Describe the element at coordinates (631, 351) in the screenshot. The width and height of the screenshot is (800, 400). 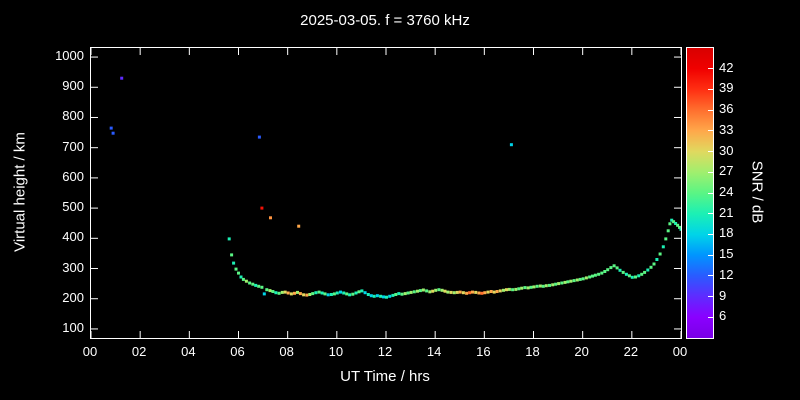
I see `x-tick-label: 22` at that location.